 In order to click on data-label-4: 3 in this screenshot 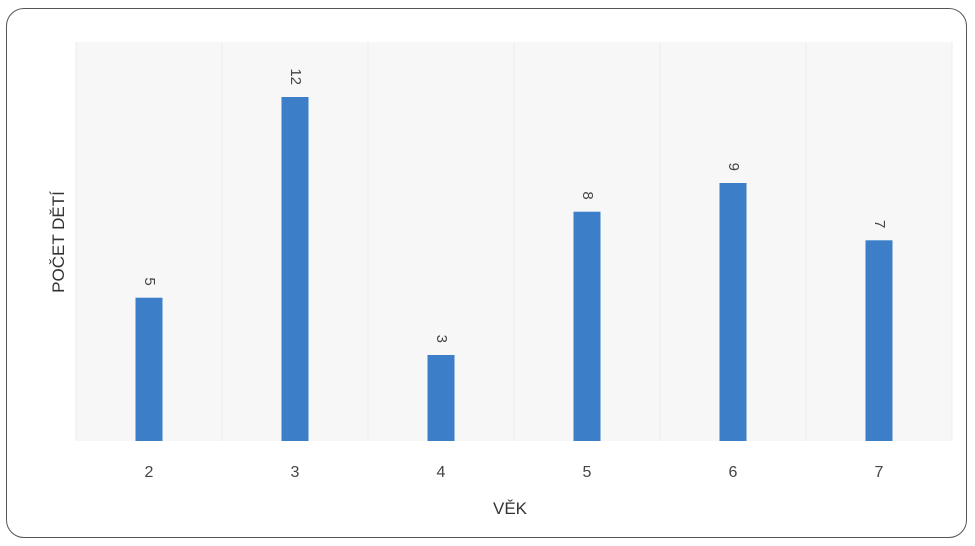, I will do `click(441, 339)`.